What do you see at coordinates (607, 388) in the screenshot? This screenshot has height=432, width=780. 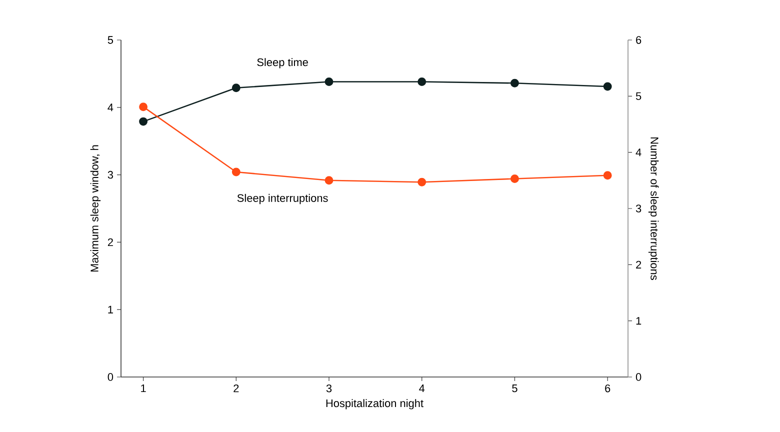 I see `x-tick-label: 6` at bounding box center [607, 388].